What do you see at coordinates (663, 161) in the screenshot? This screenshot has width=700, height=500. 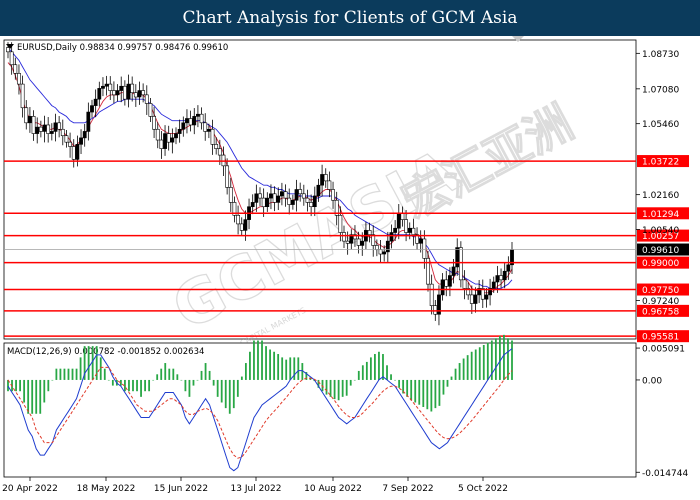 I see `level-label: 1.03722` at bounding box center [663, 161].